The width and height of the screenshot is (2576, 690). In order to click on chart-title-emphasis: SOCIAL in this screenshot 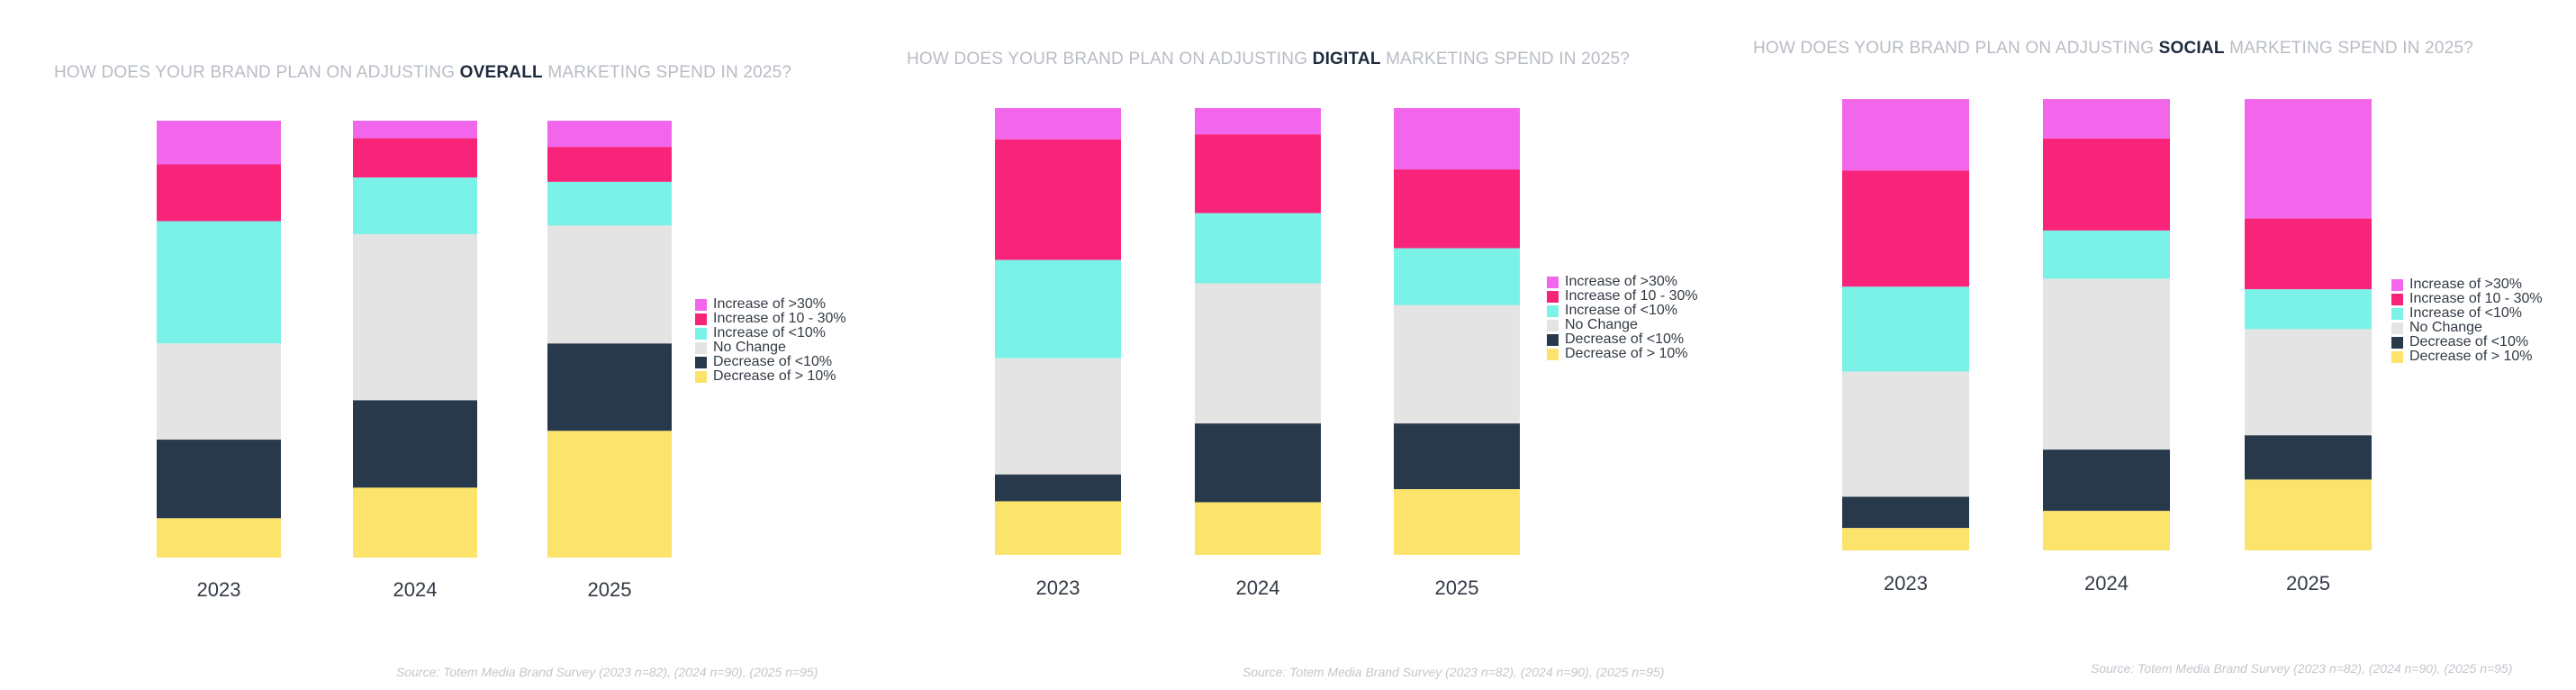, I will do `click(2191, 48)`.